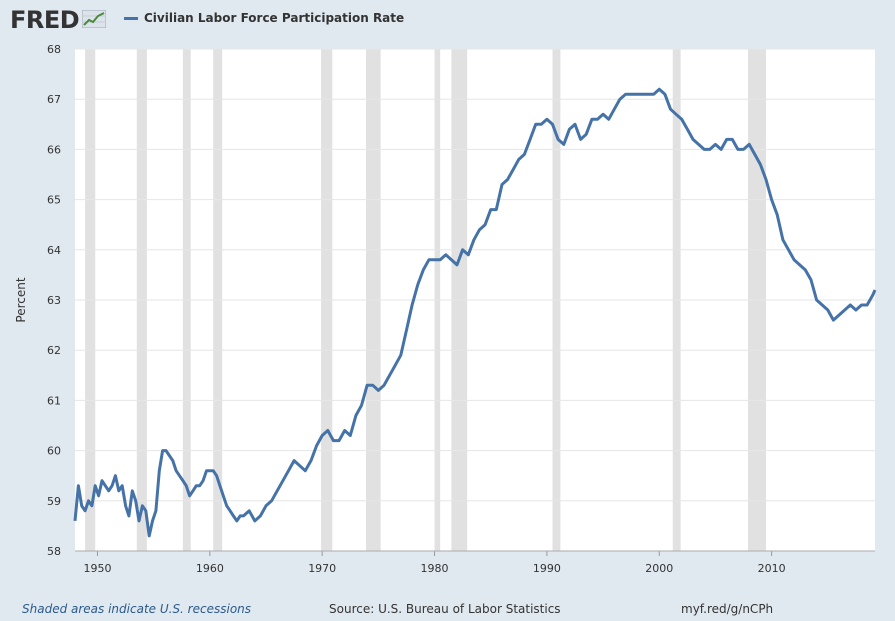 The width and height of the screenshot is (895, 621). Describe the element at coordinates (54, 300) in the screenshot. I see `y-tick-label: 63` at that location.